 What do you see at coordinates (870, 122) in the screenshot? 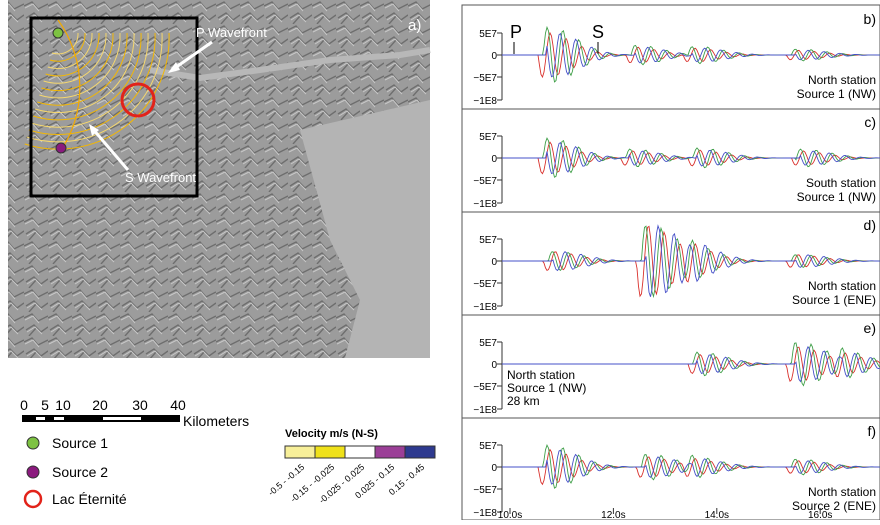
I see `panel-label: c)` at bounding box center [870, 122].